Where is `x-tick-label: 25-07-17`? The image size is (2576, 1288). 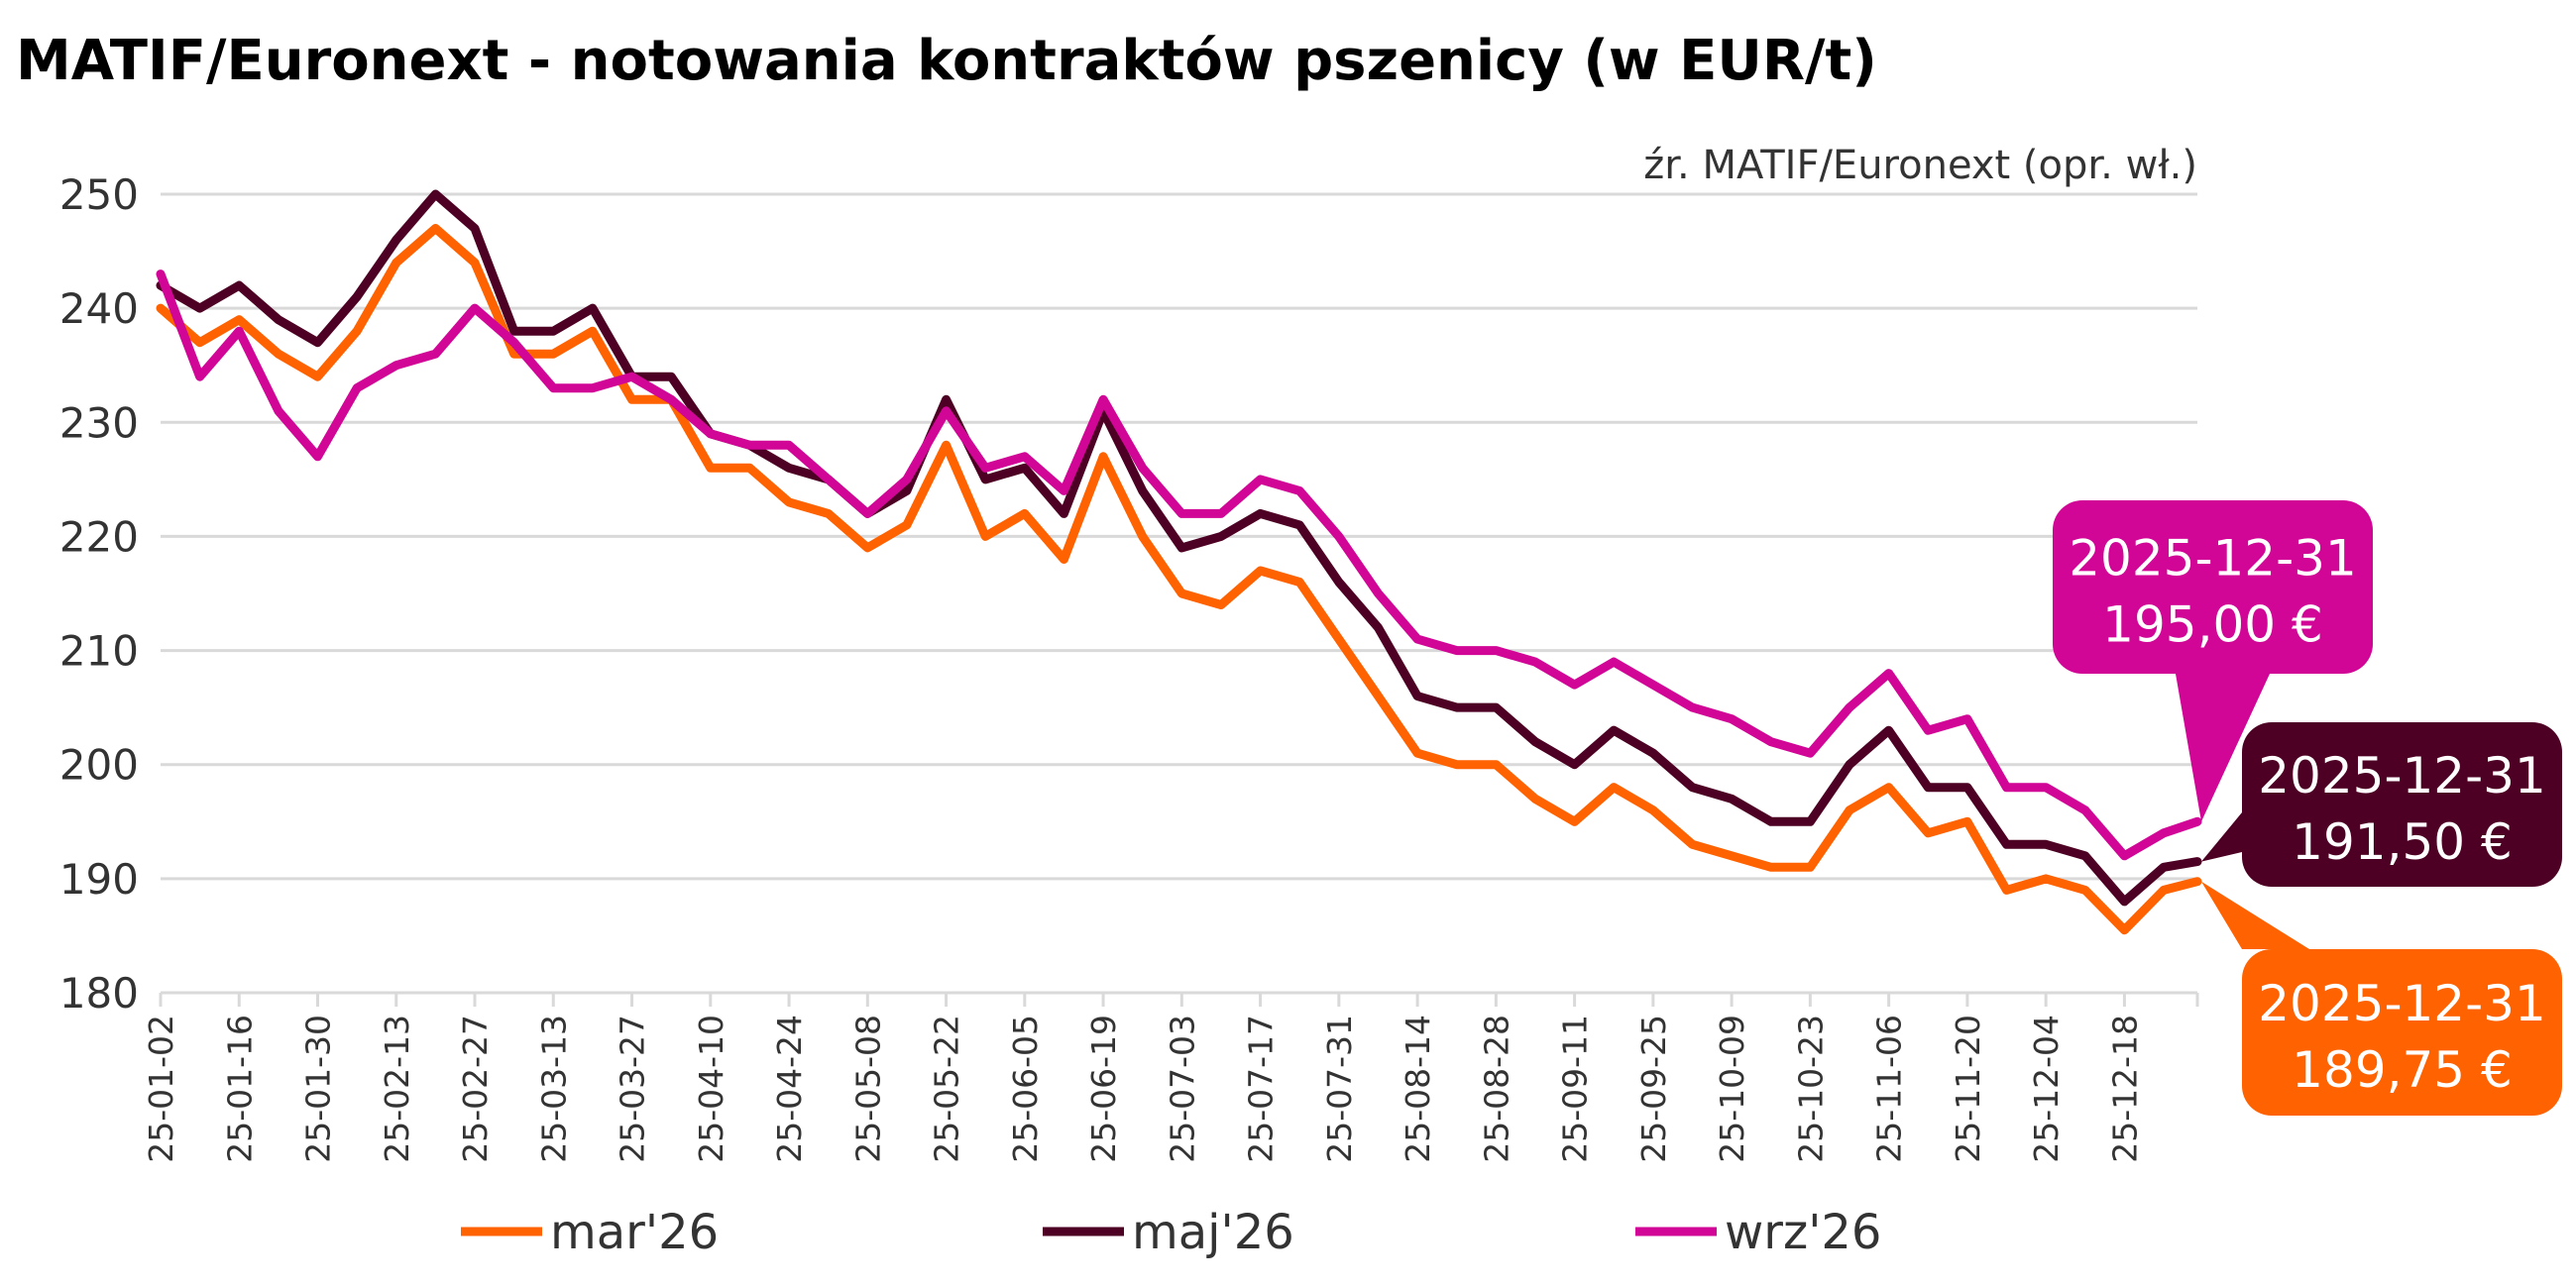 x-tick-label: 25-07-17 is located at coordinates (1261, 1089).